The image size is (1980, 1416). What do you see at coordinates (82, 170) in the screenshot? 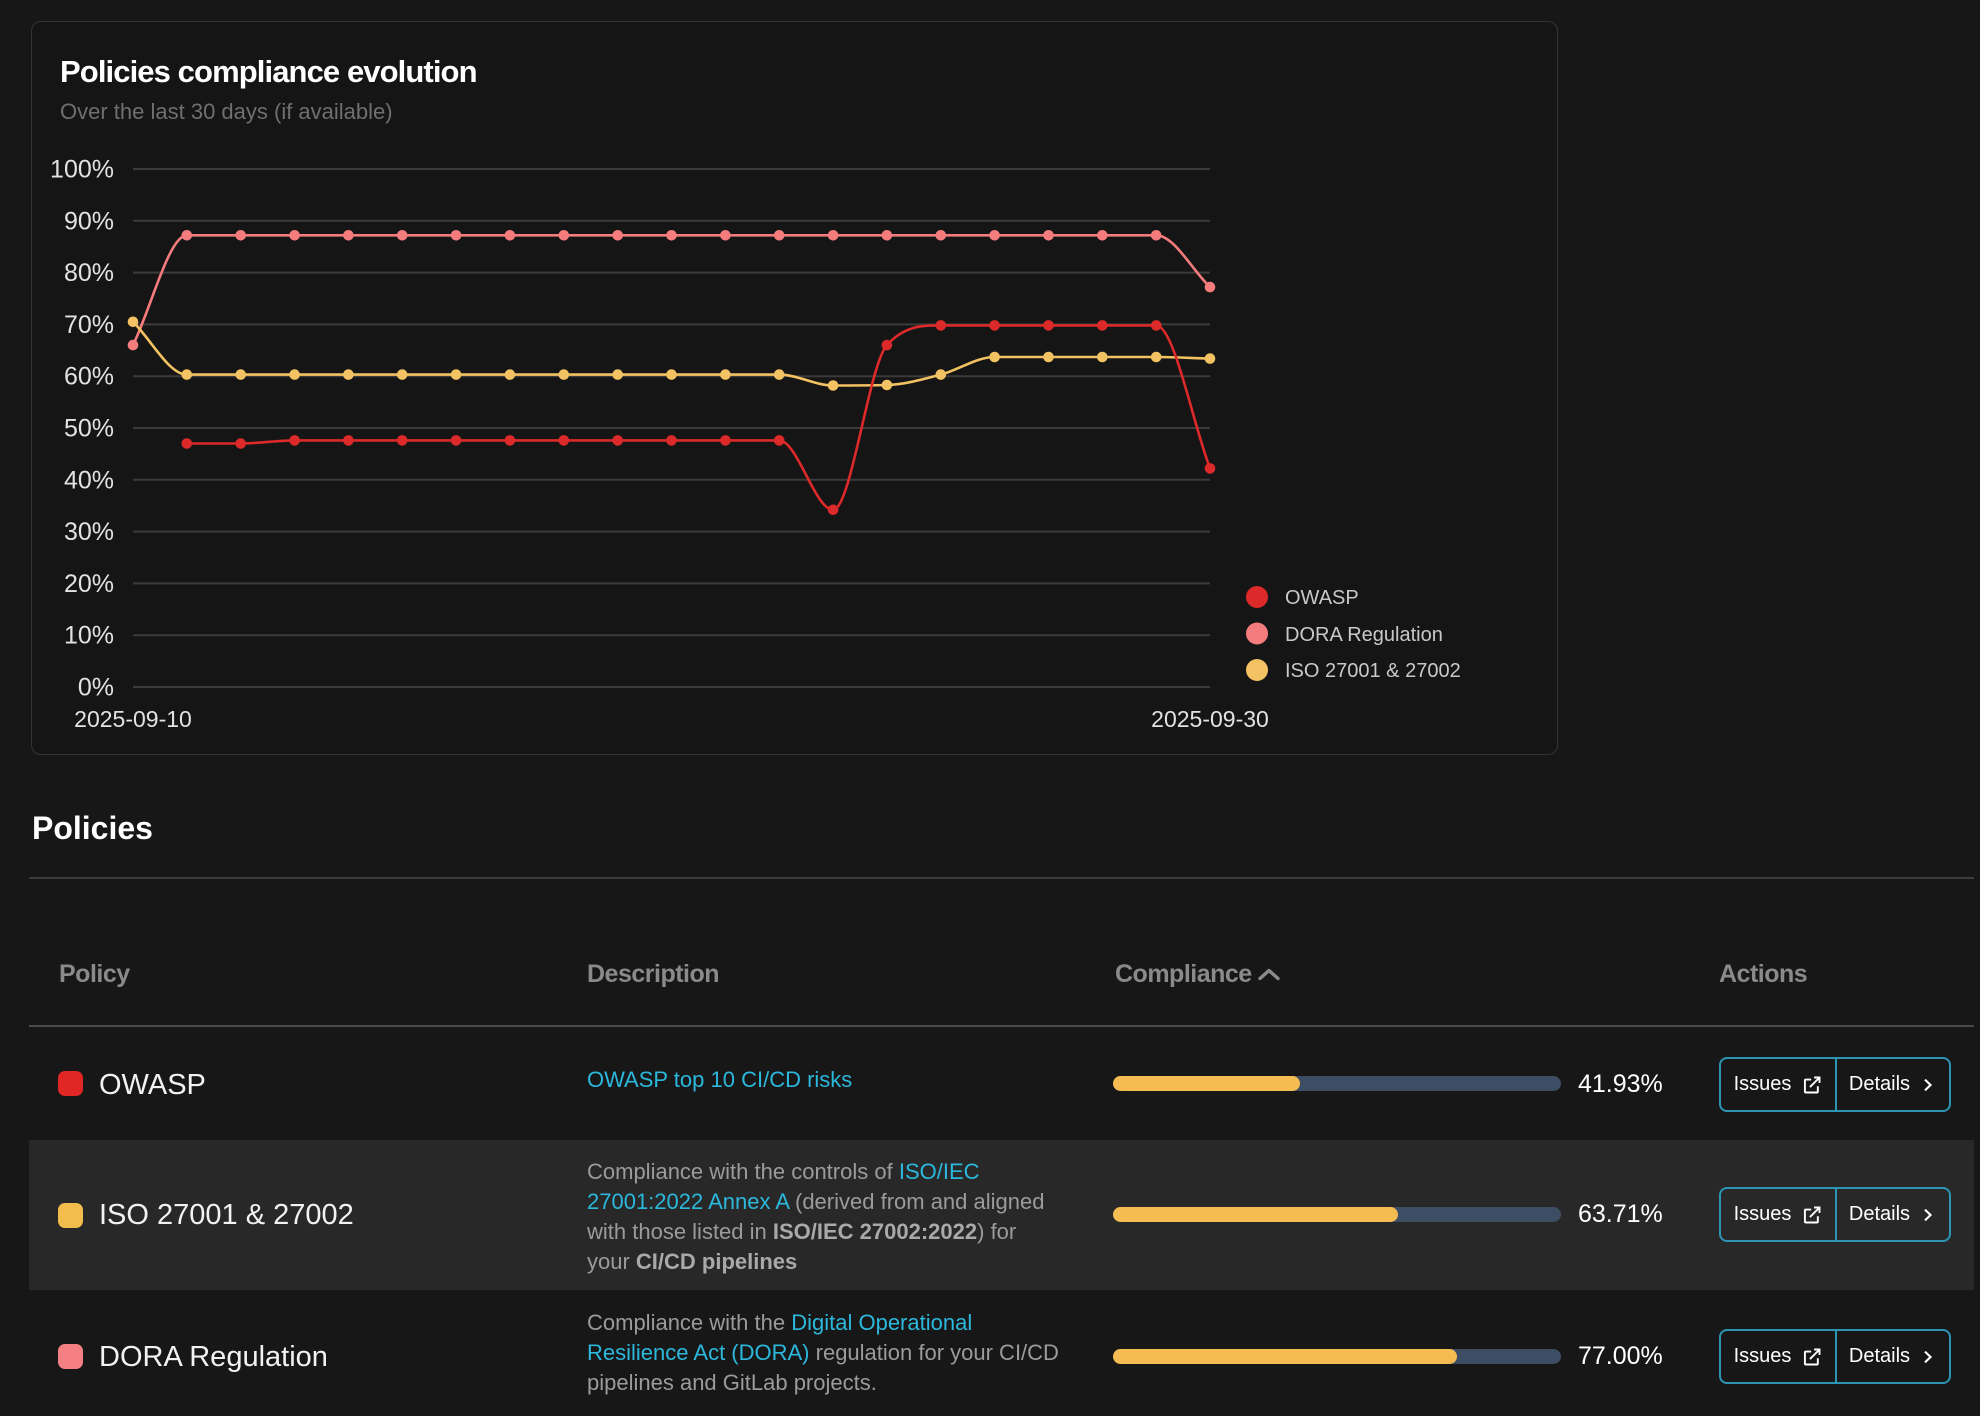
I see `svg-text: 100%` at bounding box center [82, 170].